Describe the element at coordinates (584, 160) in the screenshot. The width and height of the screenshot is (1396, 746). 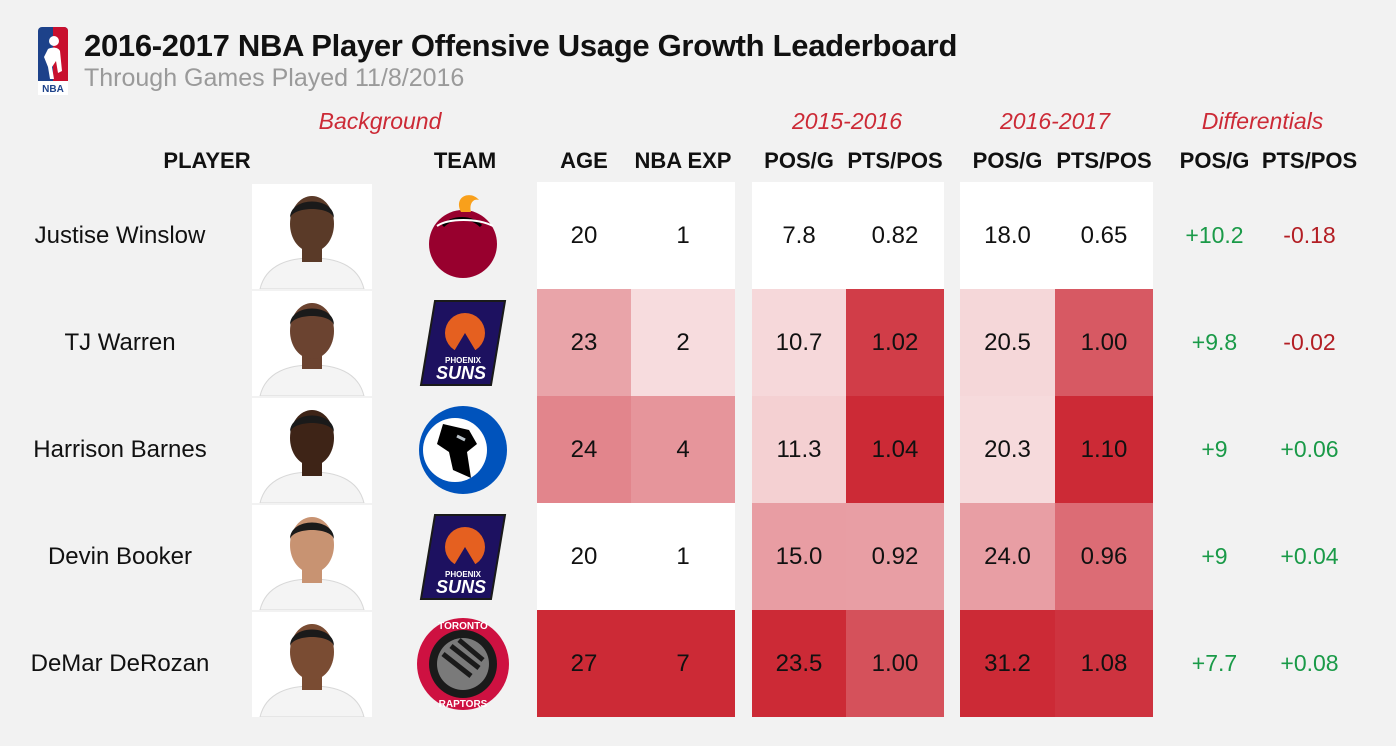
I see `col-header-age: AGE` at that location.